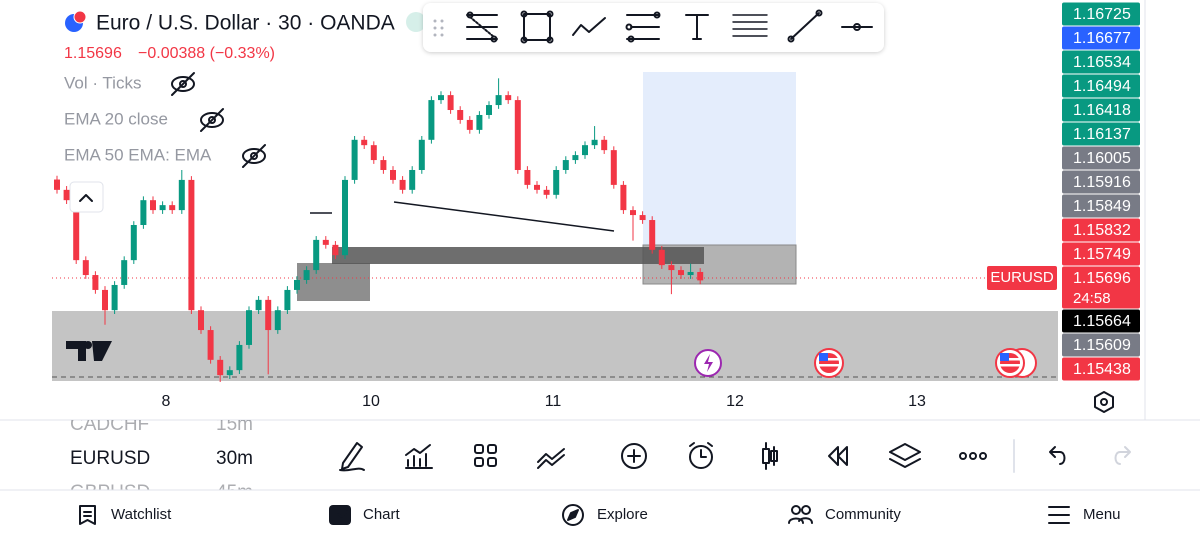 This screenshot has width=1200, height=545. Describe the element at coordinates (352, 457) in the screenshot. I see `draw-button` at that location.